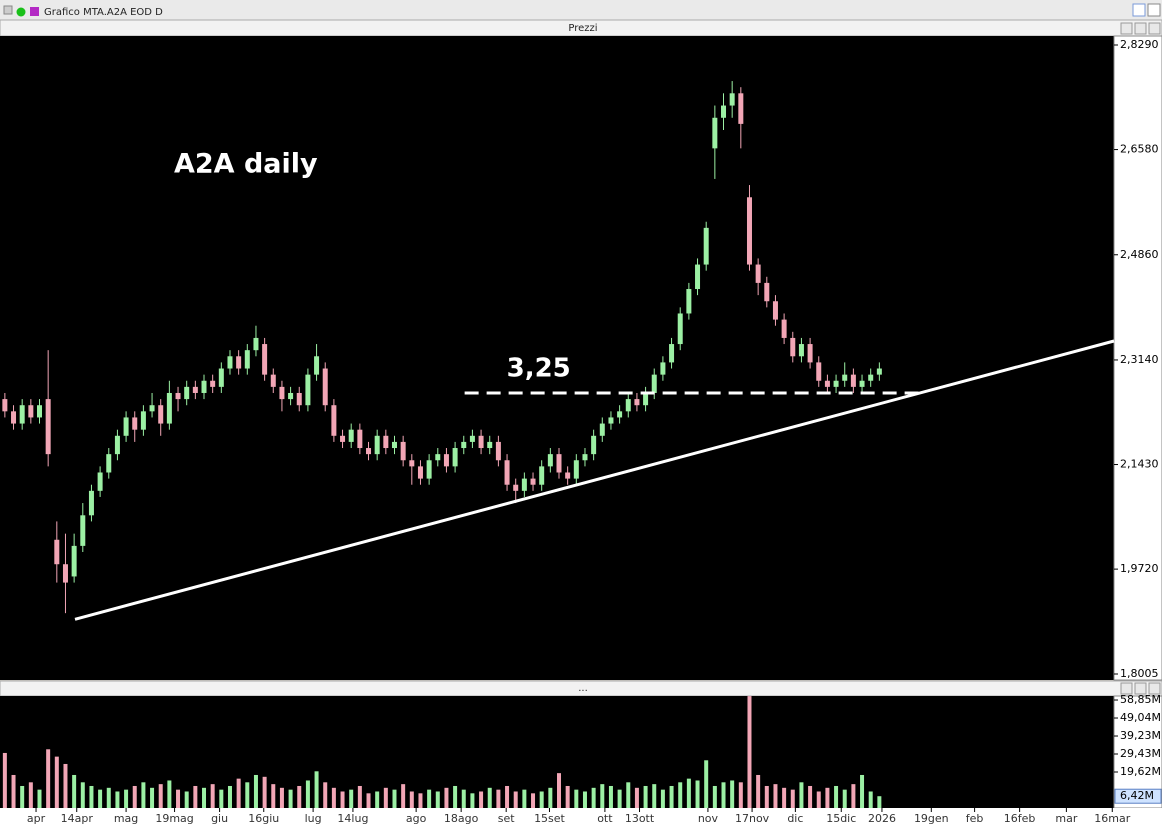 This screenshot has width=1162, height=830. Describe the element at coordinates (416, 818) in the screenshot. I see `x-tick-label: ago` at that location.